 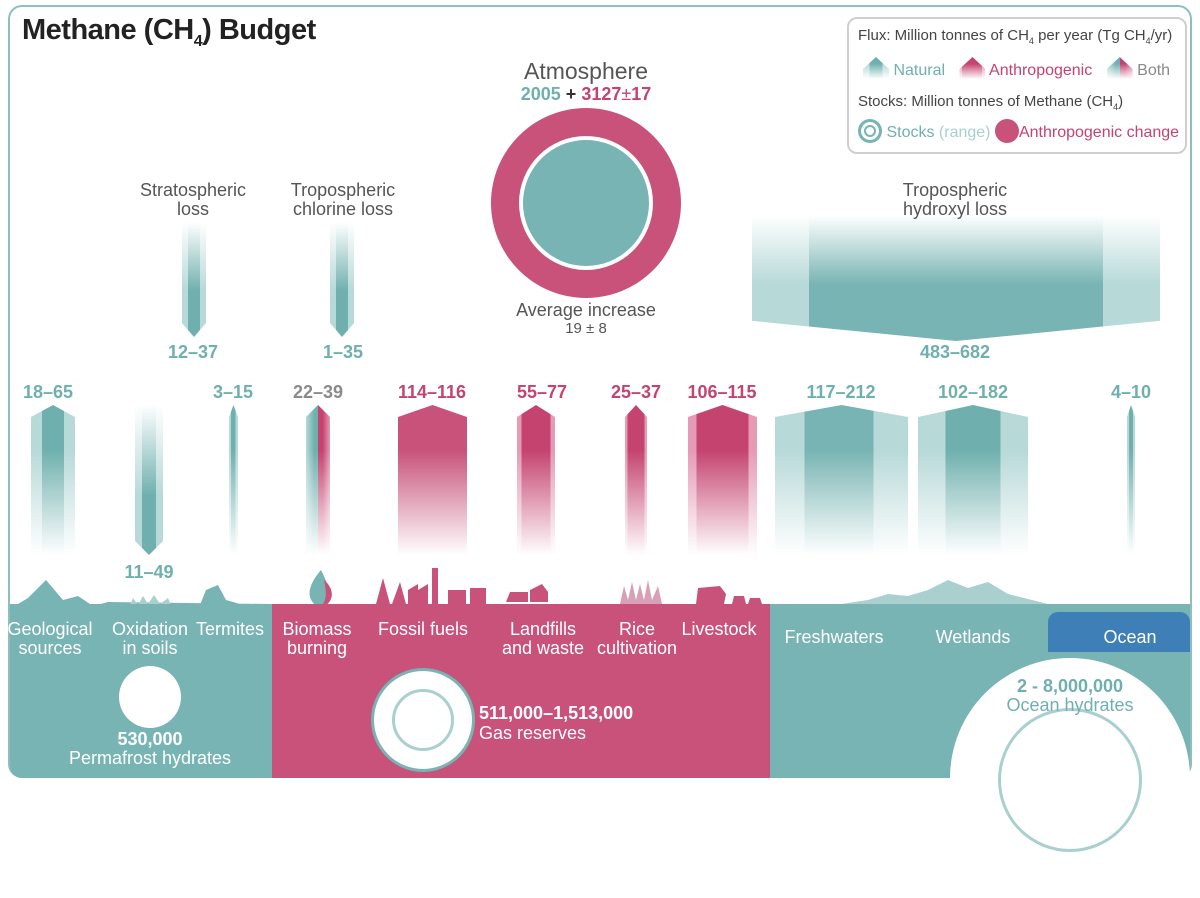 I want to click on atmosphere-title: Atmosphere, so click(x=586, y=71).